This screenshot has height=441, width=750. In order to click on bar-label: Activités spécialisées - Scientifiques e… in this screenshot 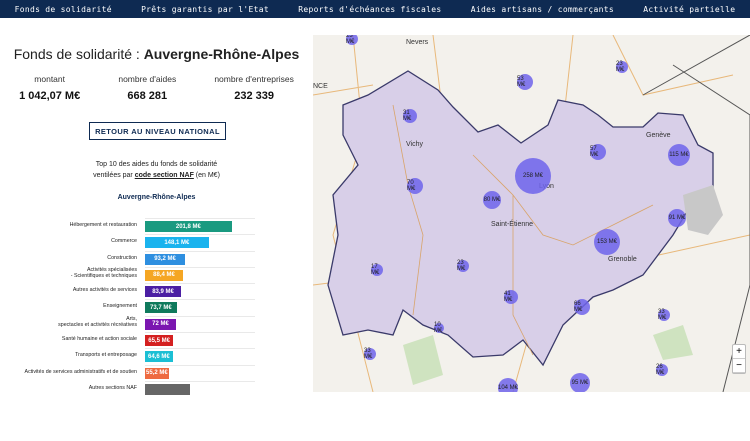, I will do `click(103, 272)`.